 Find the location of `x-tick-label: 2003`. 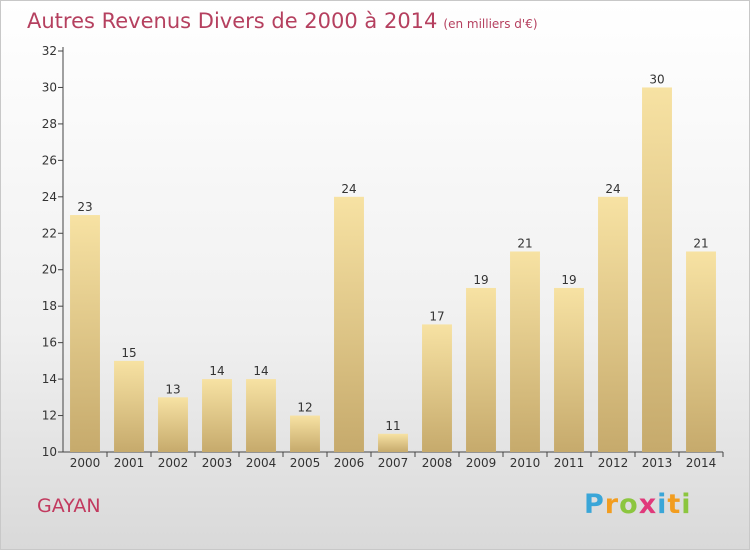

x-tick-label: 2003 is located at coordinates (217, 463).